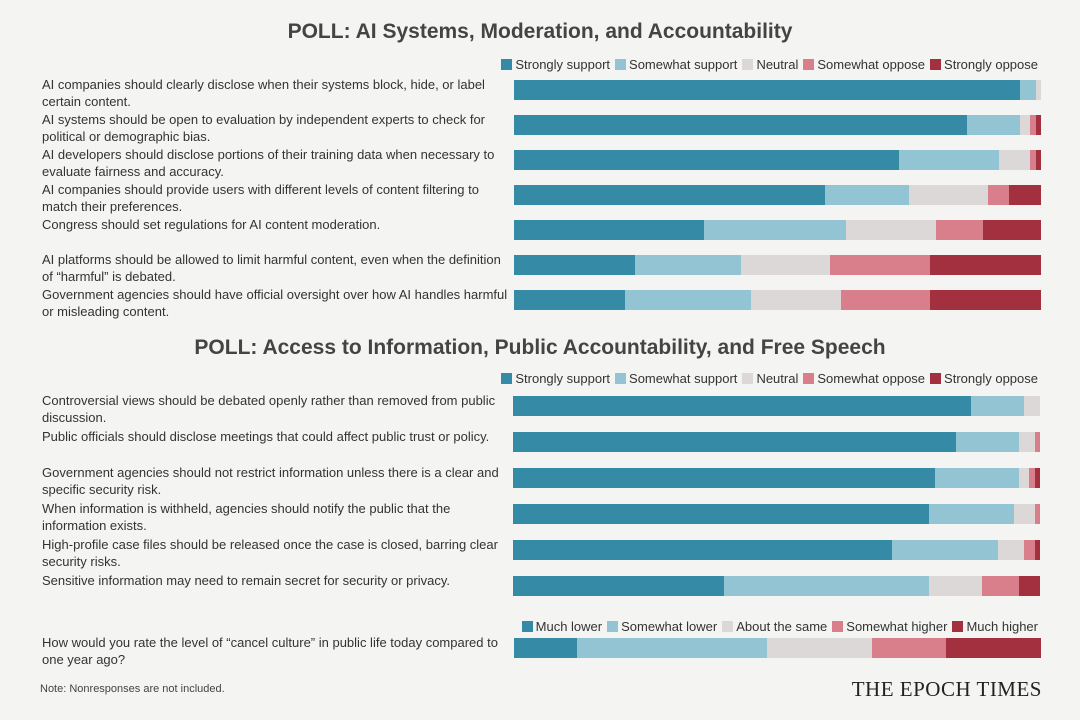 The width and height of the screenshot is (1080, 720). What do you see at coordinates (897, 626) in the screenshot?
I see `legend-label: Somewhat higher` at bounding box center [897, 626].